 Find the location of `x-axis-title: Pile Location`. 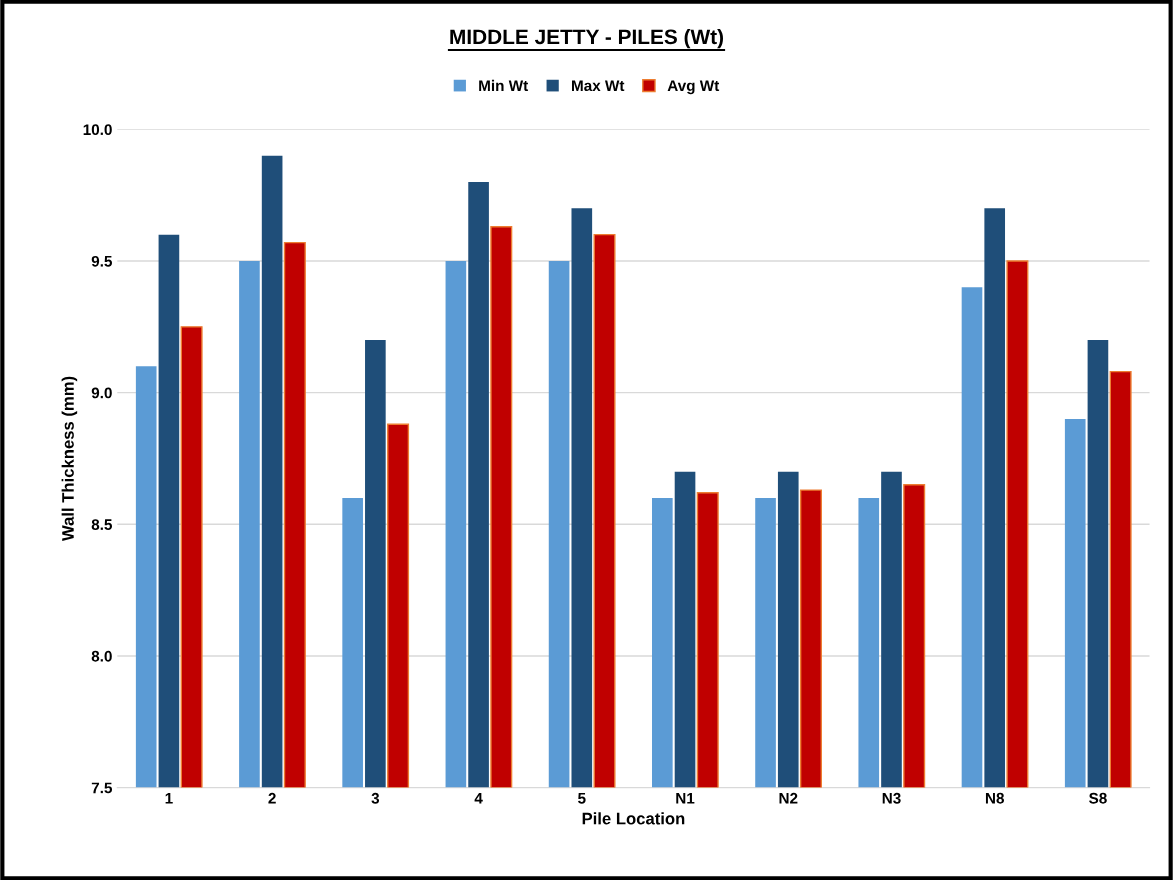

x-axis-title: Pile Location is located at coordinates (633, 818).